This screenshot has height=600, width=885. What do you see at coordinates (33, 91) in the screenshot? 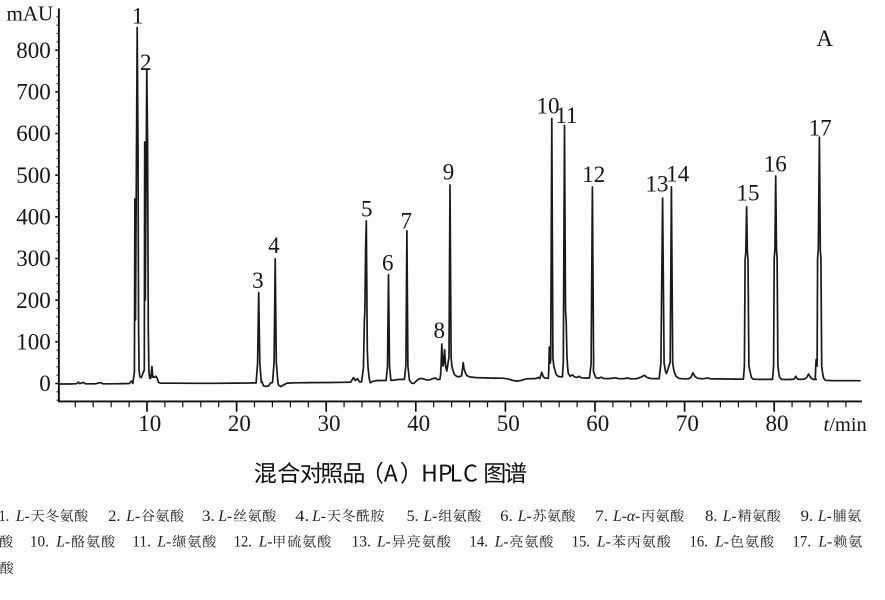
I see `svg-text: 700` at bounding box center [33, 91].